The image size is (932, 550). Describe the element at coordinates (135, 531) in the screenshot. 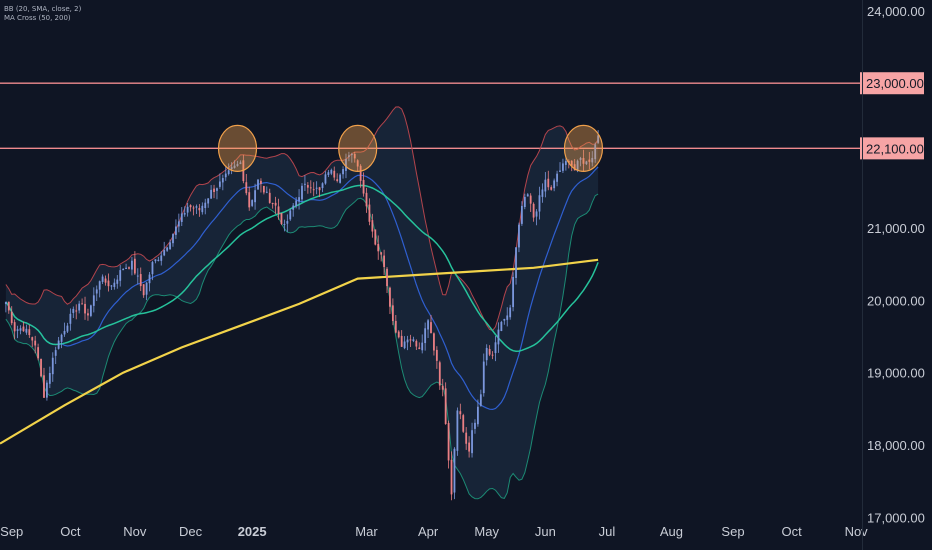

I see `x-tick-label: Nov` at that location.